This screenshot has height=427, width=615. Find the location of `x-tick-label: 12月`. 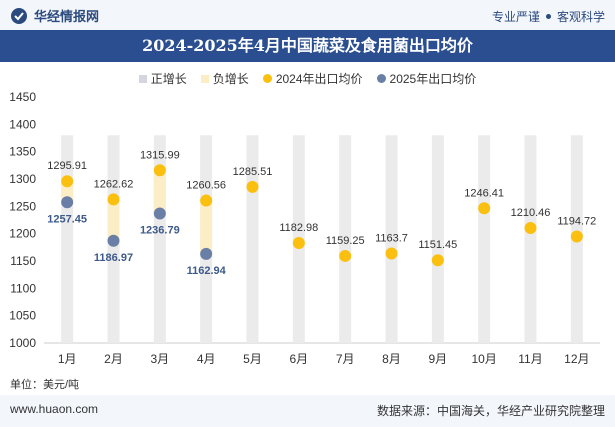

x-tick-label: 12月 is located at coordinates (576, 359).